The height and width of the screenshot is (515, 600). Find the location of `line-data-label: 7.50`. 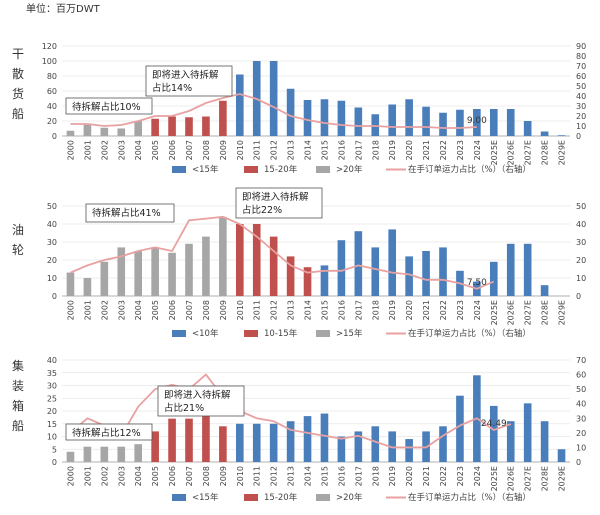

line-data-label: 7.50 is located at coordinates (477, 283).